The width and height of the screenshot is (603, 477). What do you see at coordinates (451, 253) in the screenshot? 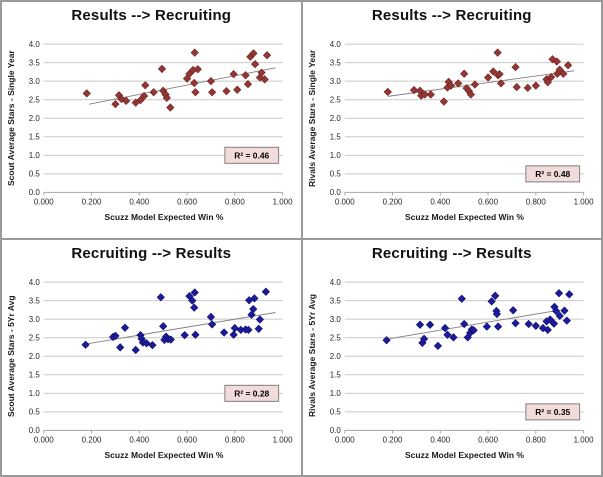
I see `chart-title: Recruiting --> Results` at bounding box center [451, 253].